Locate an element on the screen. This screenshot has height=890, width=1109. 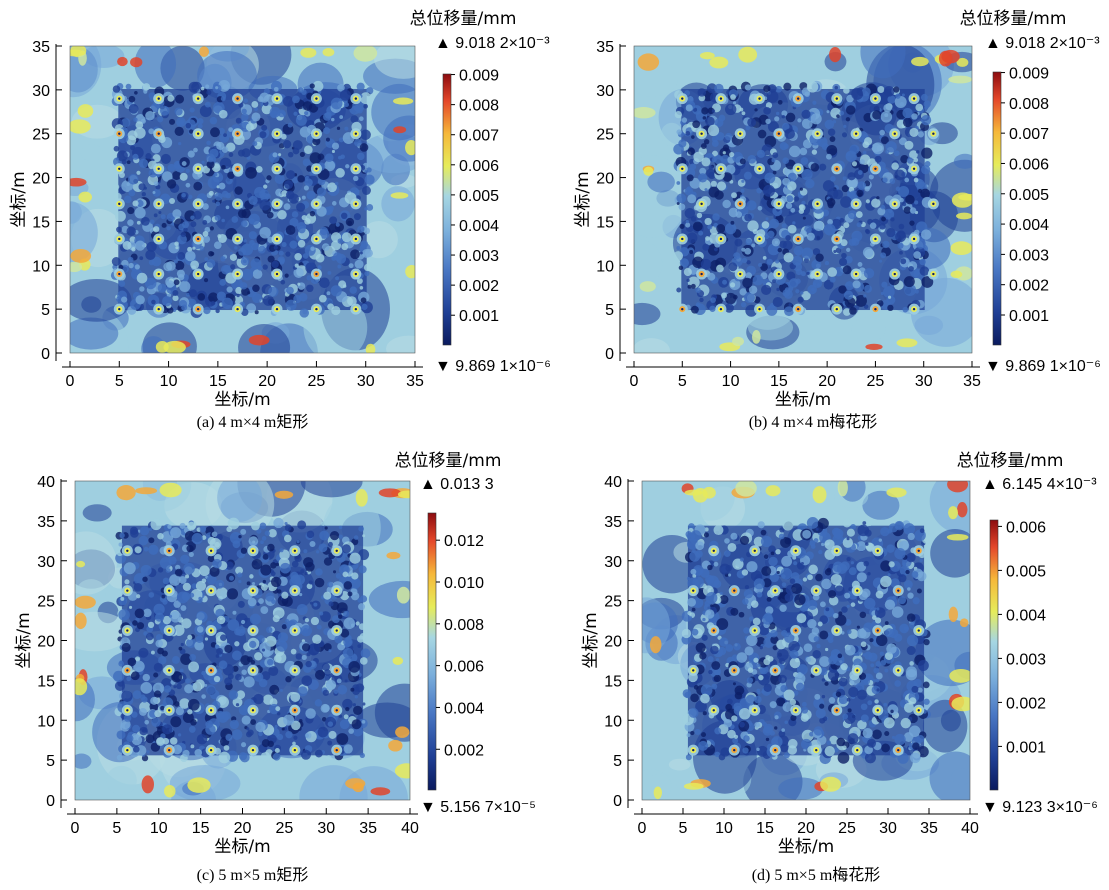
colorbar-tick-label: 0.006 is located at coordinates (1026, 527).